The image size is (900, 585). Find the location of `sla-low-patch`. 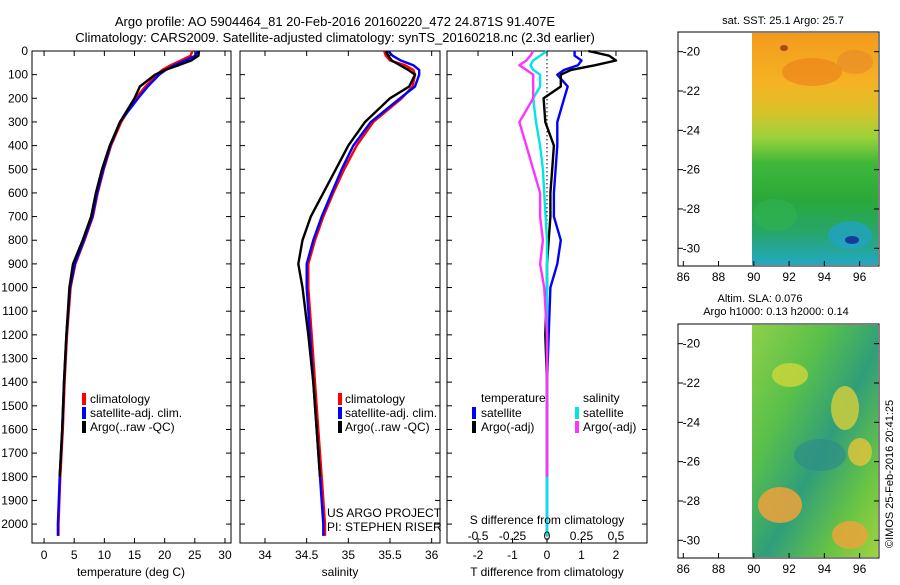

sla-low-patch is located at coordinates (820, 455).